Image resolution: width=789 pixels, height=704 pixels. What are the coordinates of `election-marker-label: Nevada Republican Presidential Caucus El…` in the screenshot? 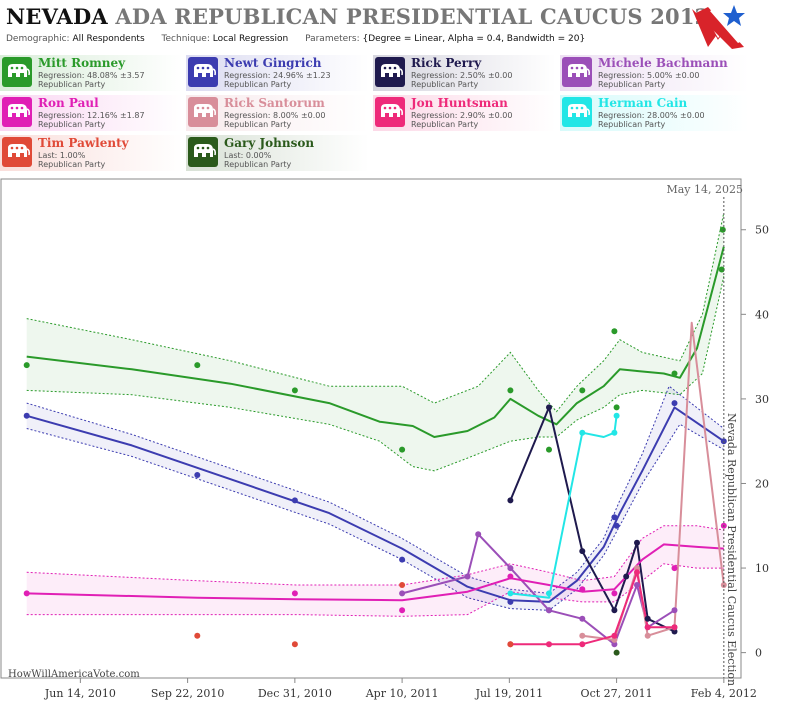 It's located at (731, 549).